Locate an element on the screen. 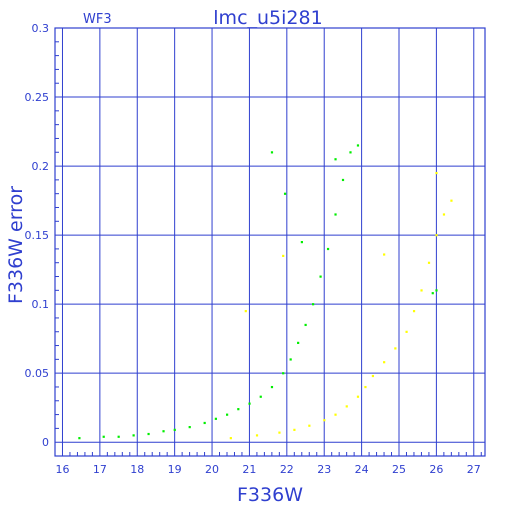  corner-label: WF3 is located at coordinates (97, 19).